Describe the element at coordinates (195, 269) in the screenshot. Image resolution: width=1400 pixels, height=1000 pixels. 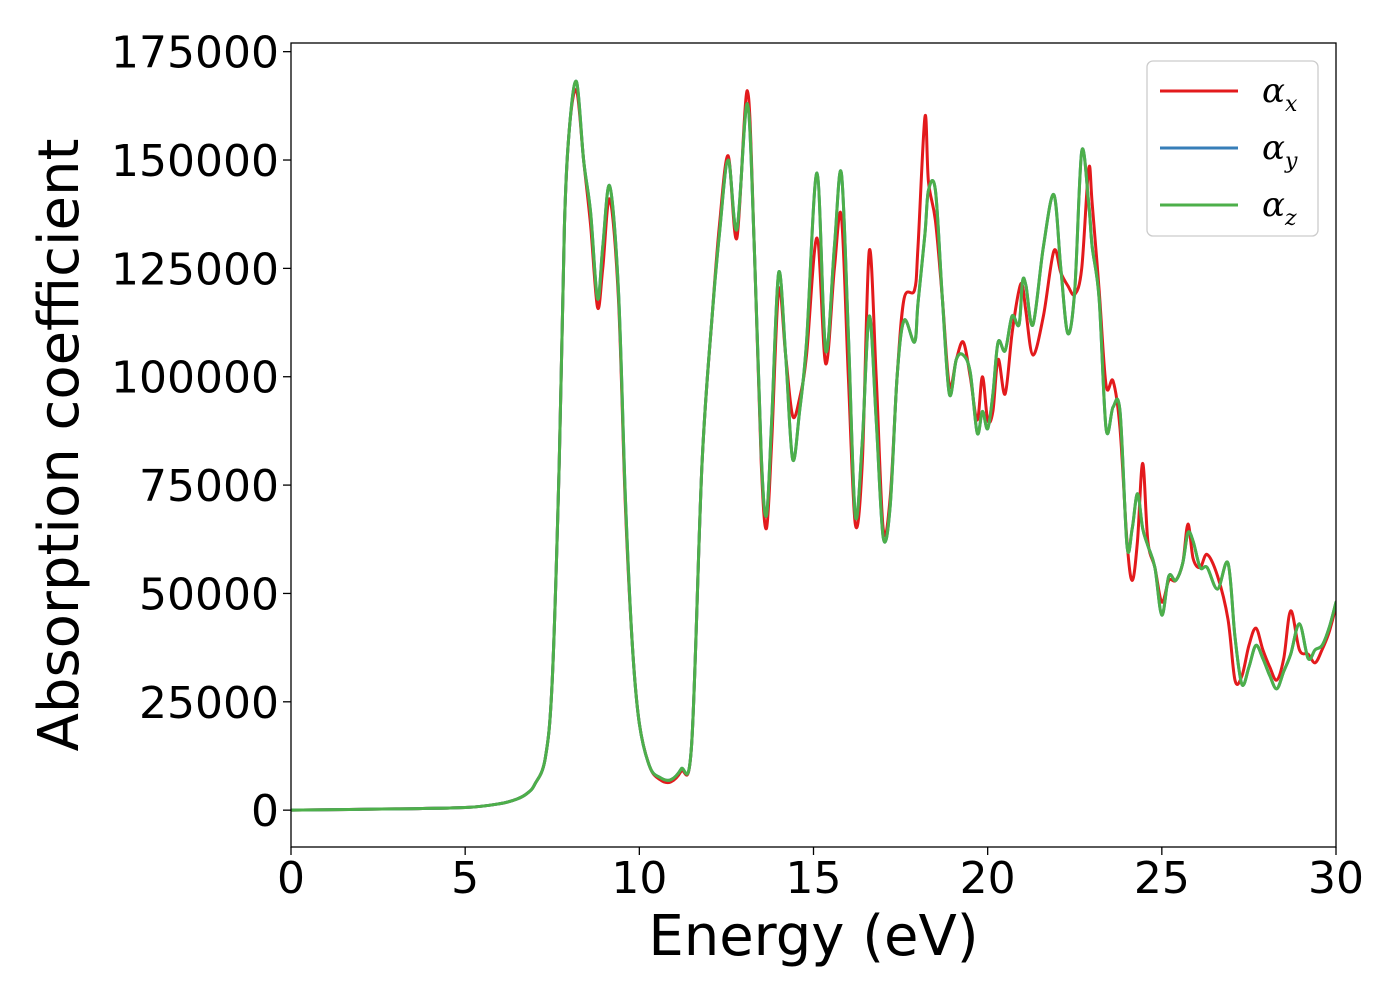
I see `y-tick-label: 125000` at that location.